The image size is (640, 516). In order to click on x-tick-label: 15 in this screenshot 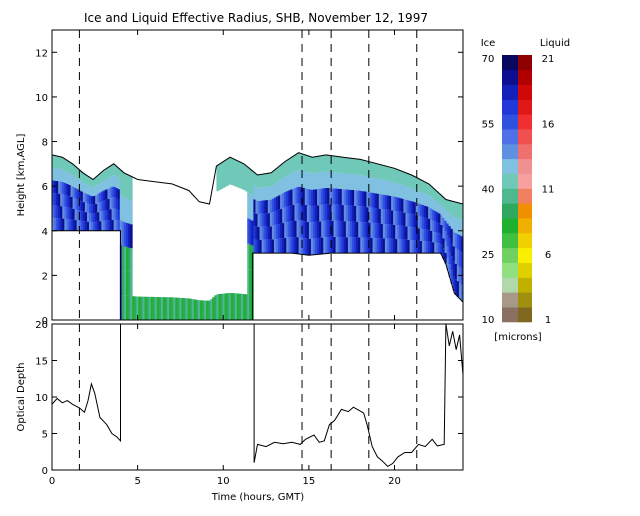, I will do `click(309, 481)`.